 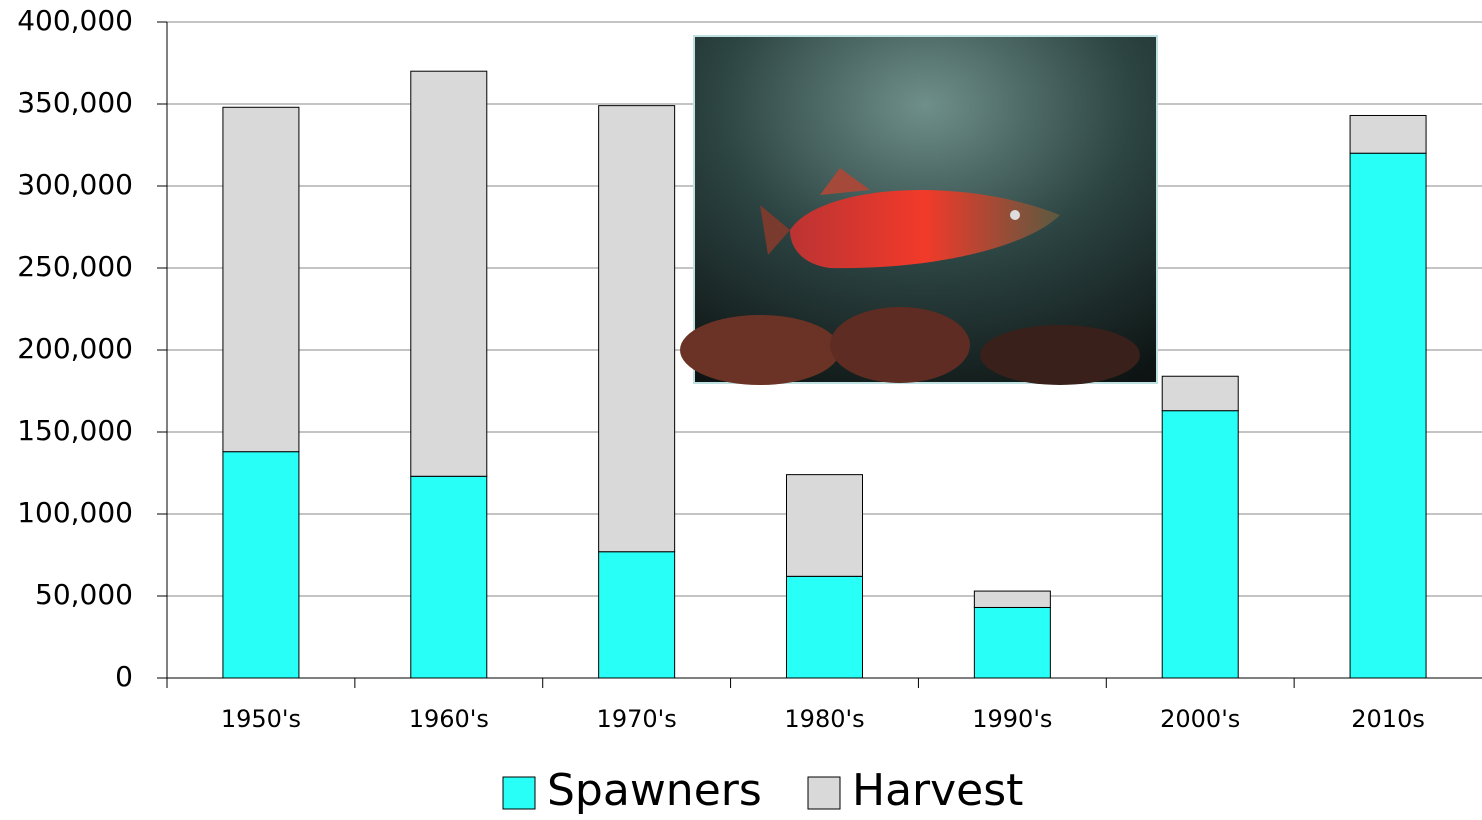 I want to click on x-tick-label: 1980's, so click(x=824, y=719).